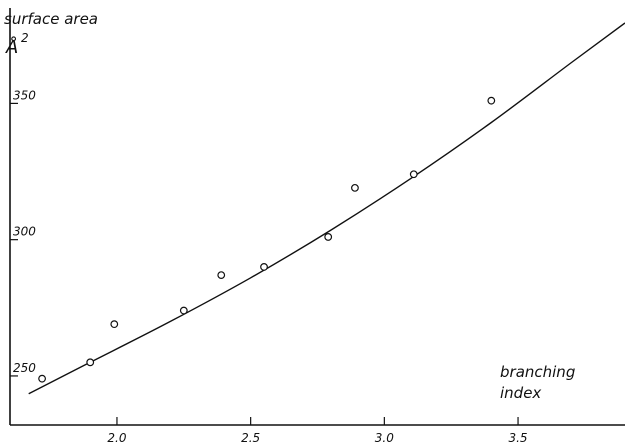  Describe the element at coordinates (25, 38) in the screenshot. I see `y-axis-unit-exponent: 2` at that location.